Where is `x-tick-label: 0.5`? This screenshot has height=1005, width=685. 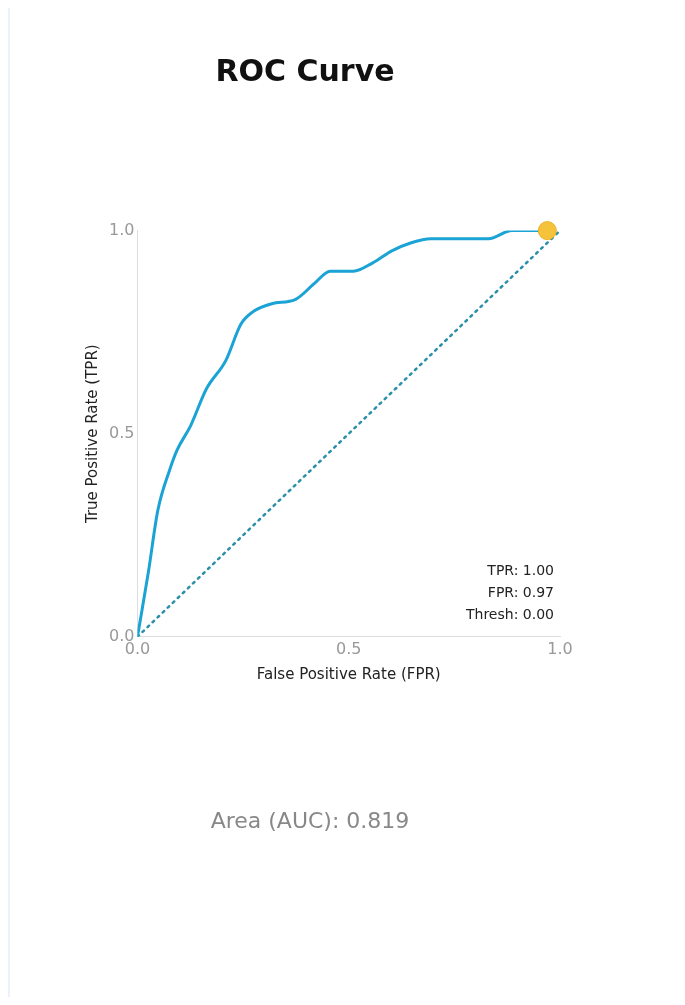
x-tick-label: 0.5 is located at coordinates (349, 648).